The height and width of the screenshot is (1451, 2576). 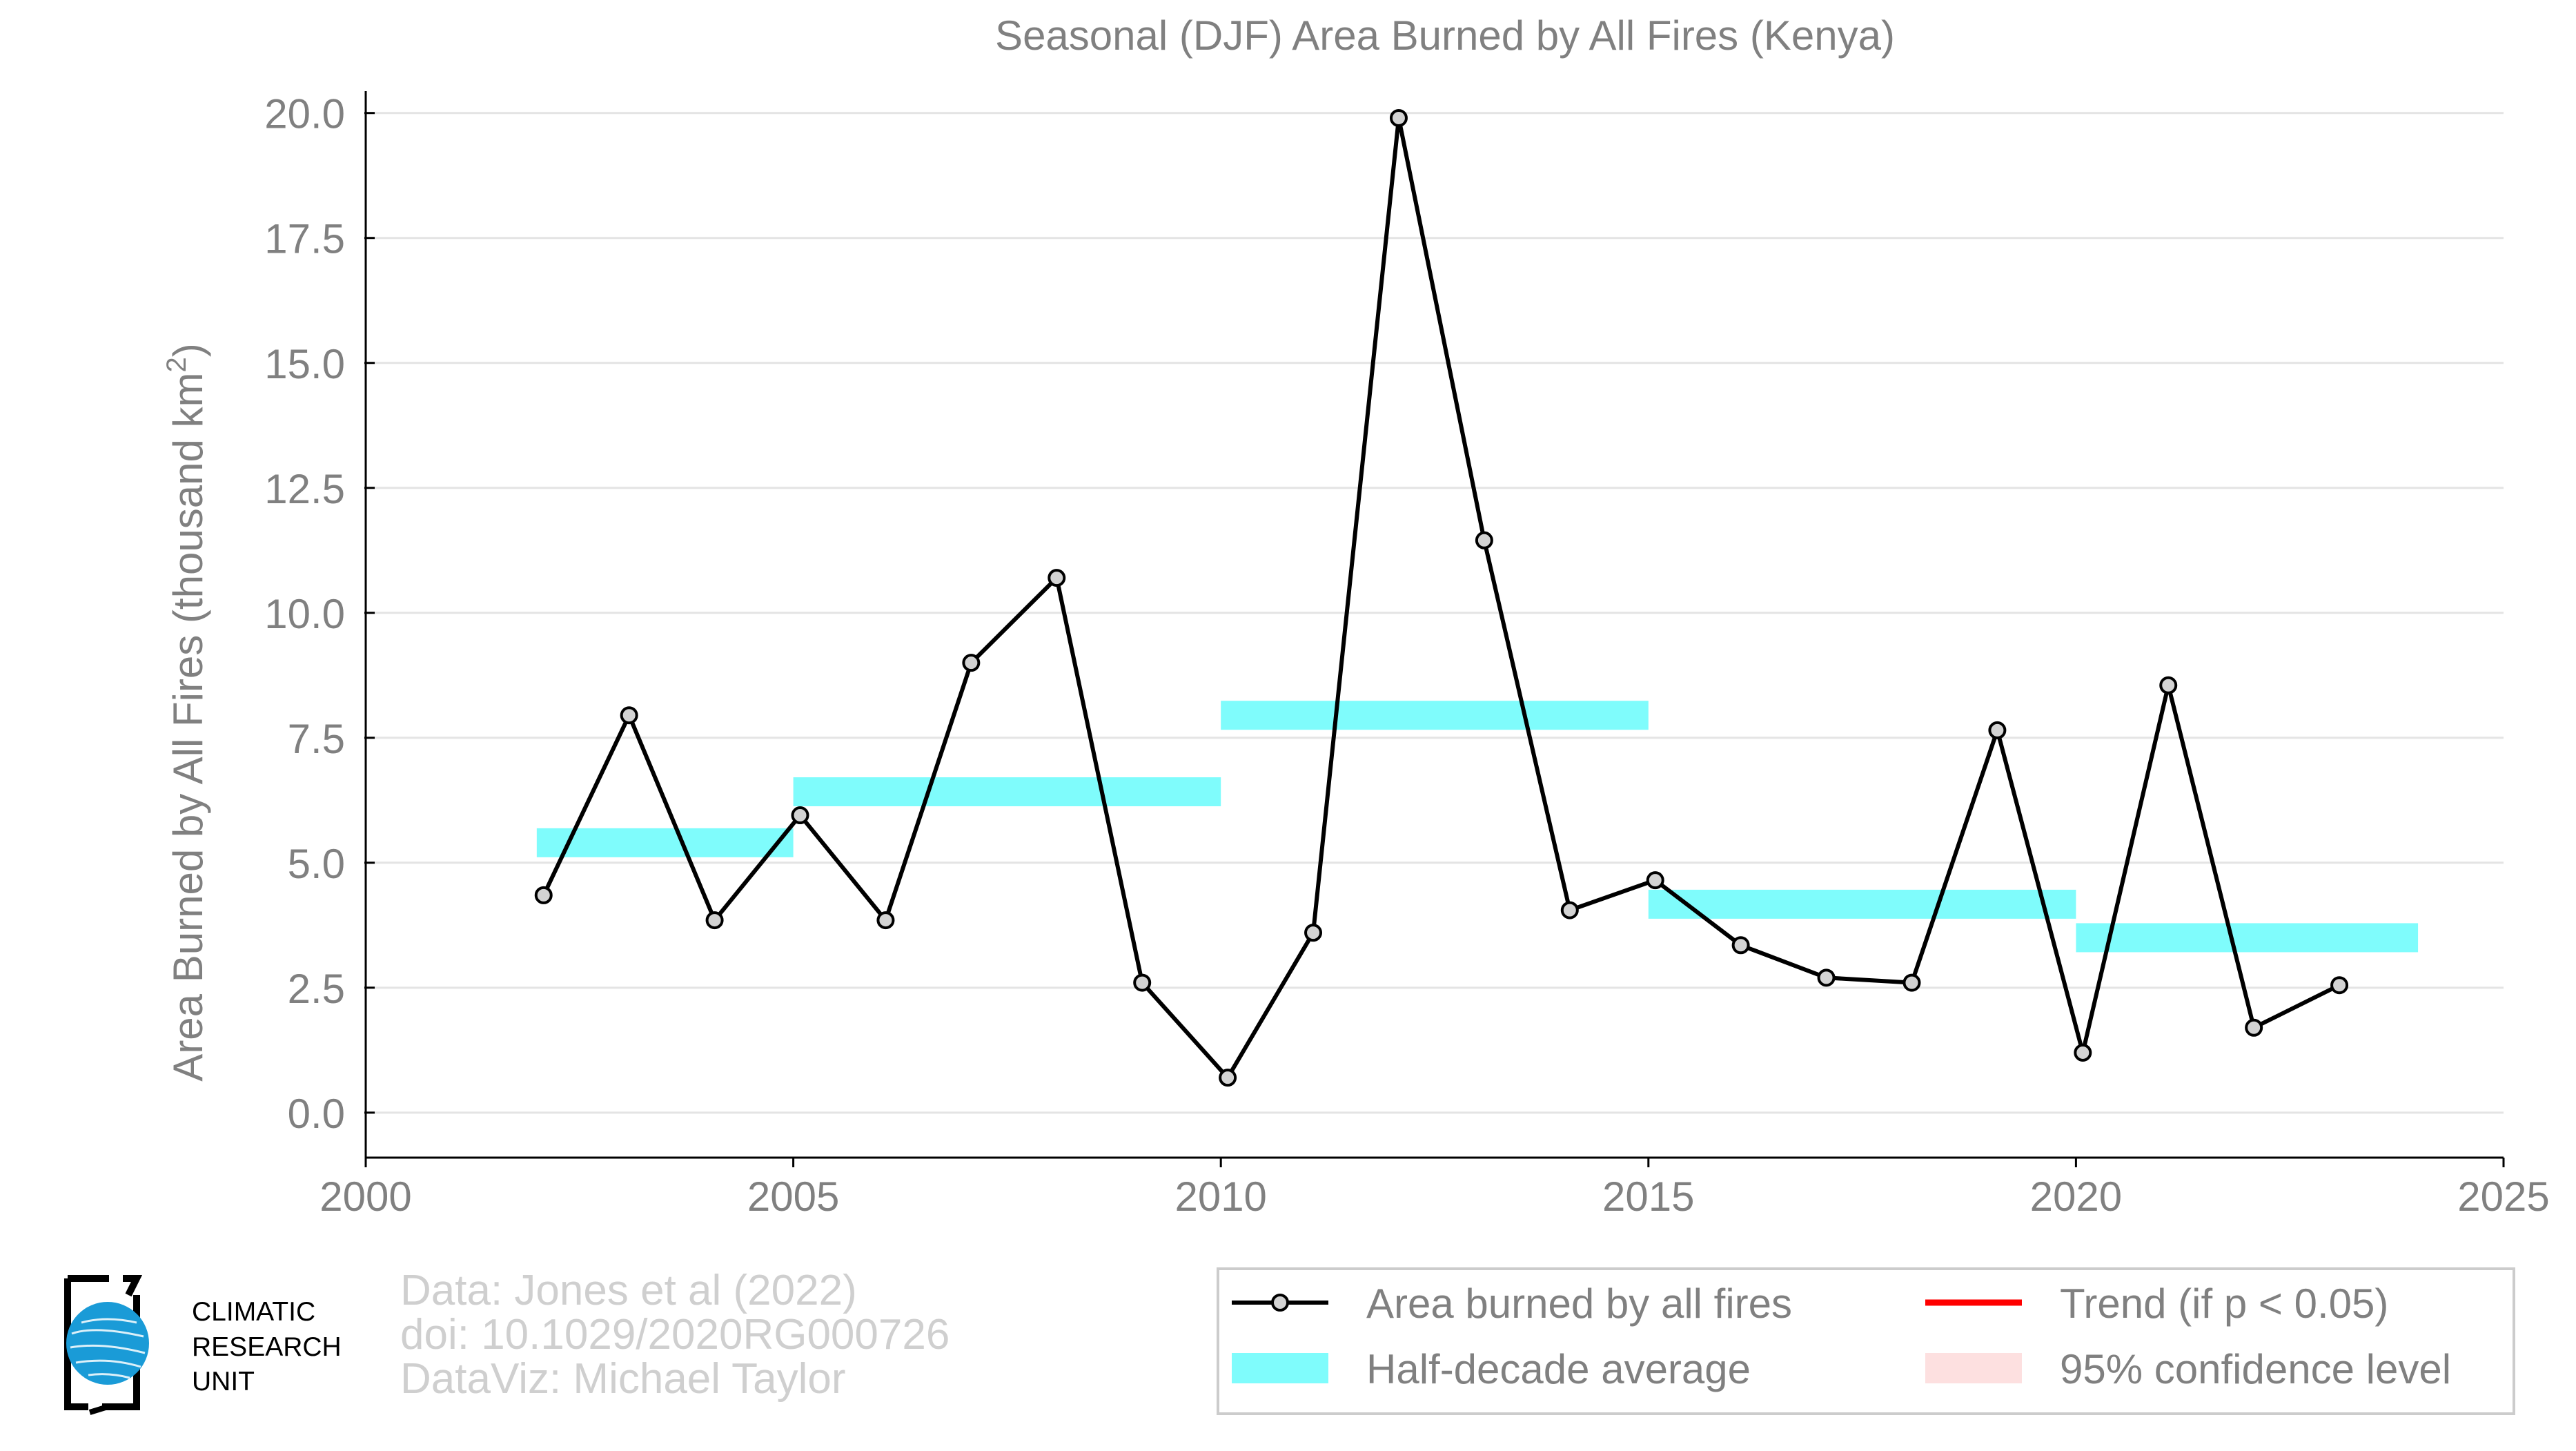 What do you see at coordinates (1648, 1197) in the screenshot?
I see `x-tick-label: 2015` at bounding box center [1648, 1197].